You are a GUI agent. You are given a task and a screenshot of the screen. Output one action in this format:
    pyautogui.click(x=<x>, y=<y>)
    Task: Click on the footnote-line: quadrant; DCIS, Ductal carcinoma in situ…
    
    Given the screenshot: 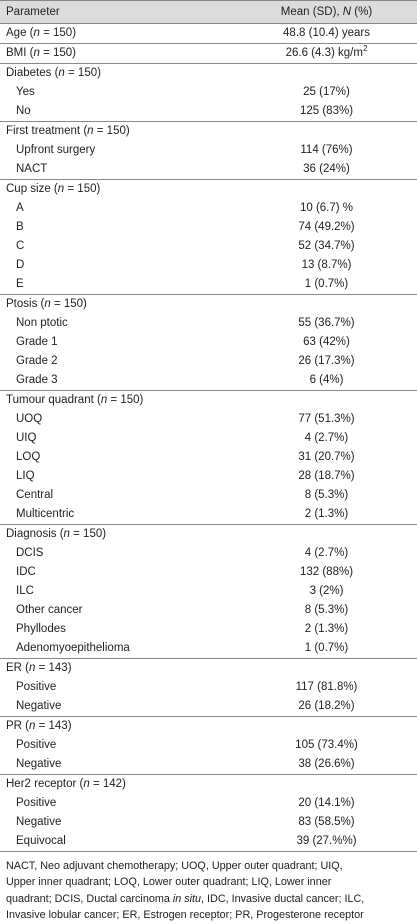 What is the action you would take?
    pyautogui.click(x=185, y=898)
    